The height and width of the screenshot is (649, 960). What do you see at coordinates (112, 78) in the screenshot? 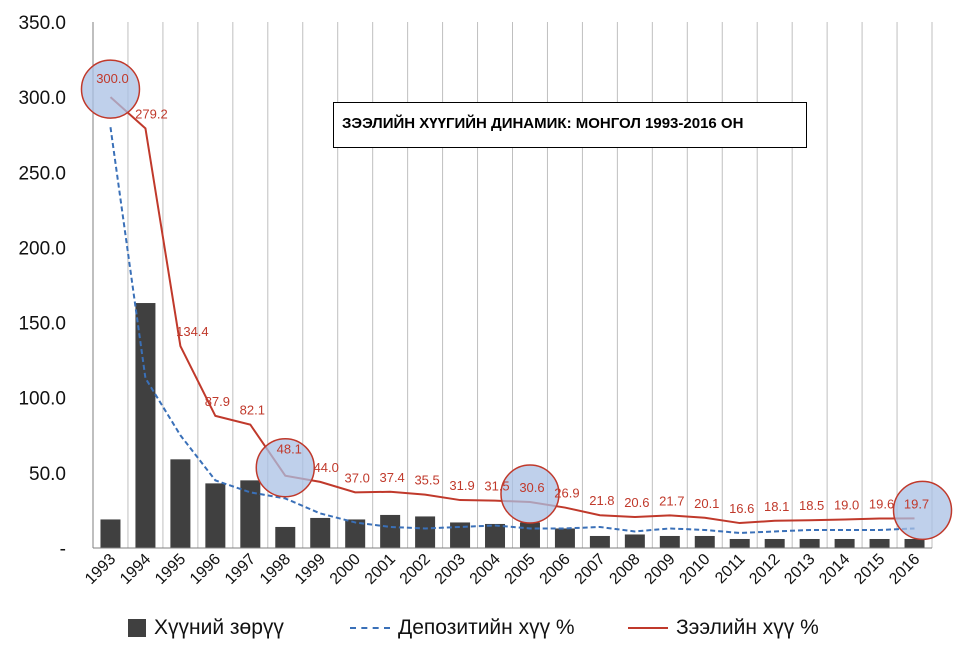
I see `loan-data-label: 300.0` at bounding box center [112, 78].